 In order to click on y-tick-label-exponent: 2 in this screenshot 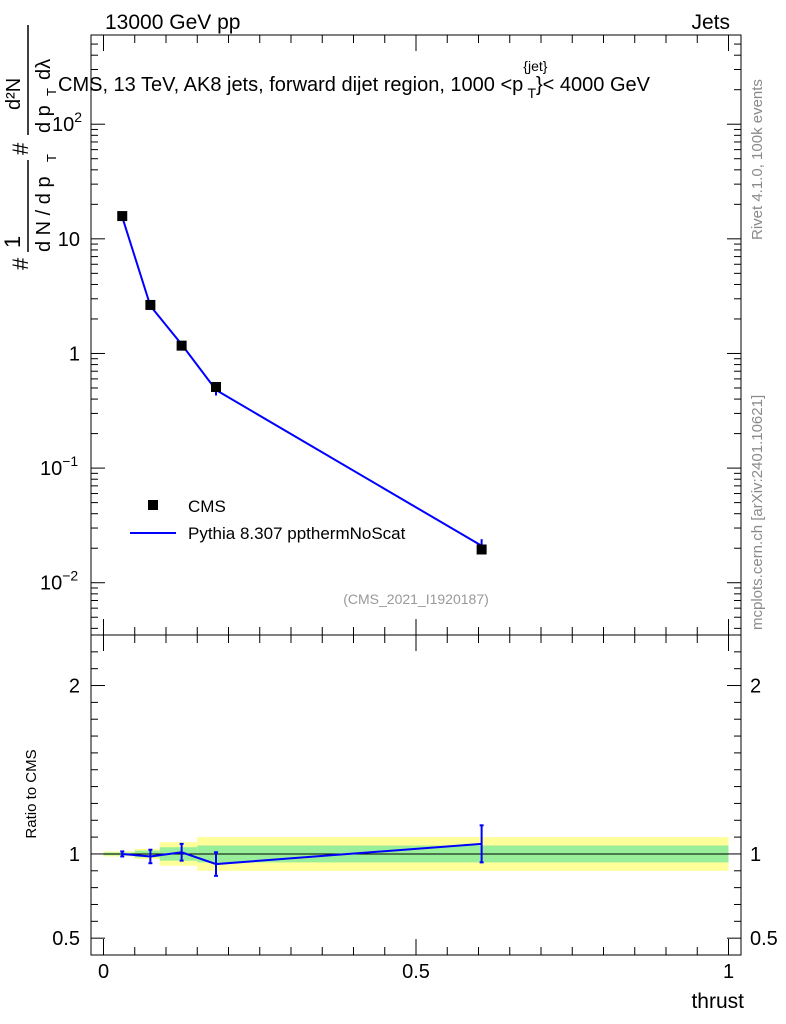, I will do `click(78, 117)`.